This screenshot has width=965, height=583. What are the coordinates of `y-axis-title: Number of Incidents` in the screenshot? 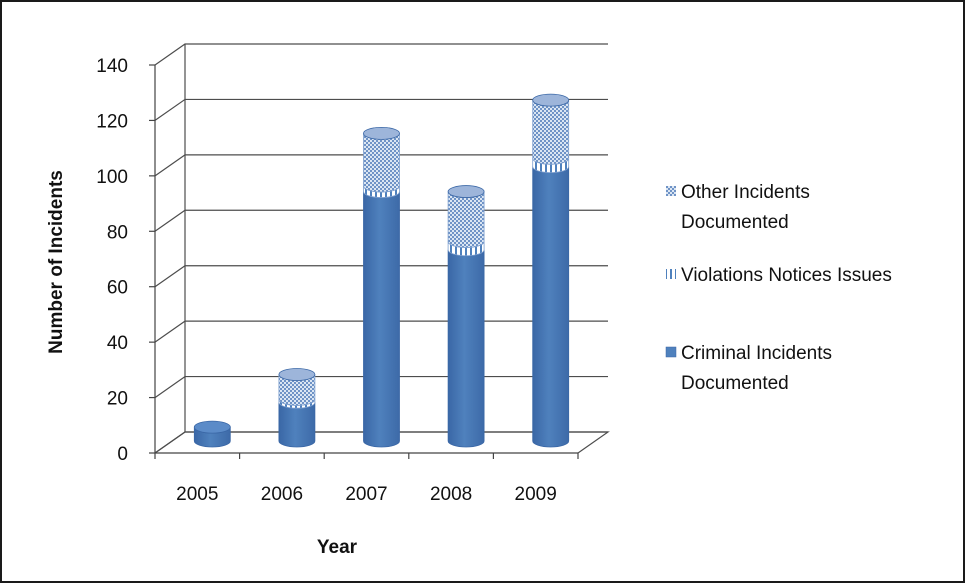 It's located at (56, 262).